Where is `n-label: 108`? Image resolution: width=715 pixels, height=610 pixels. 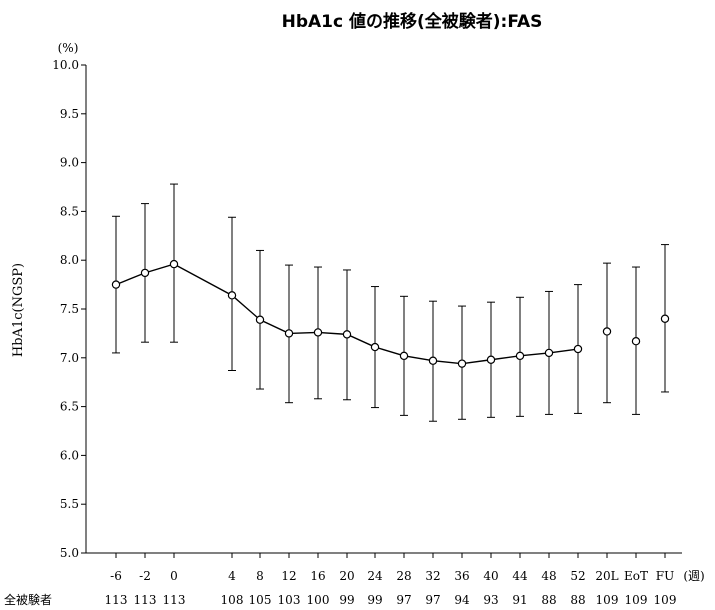
n-label: 108 is located at coordinates (232, 600).